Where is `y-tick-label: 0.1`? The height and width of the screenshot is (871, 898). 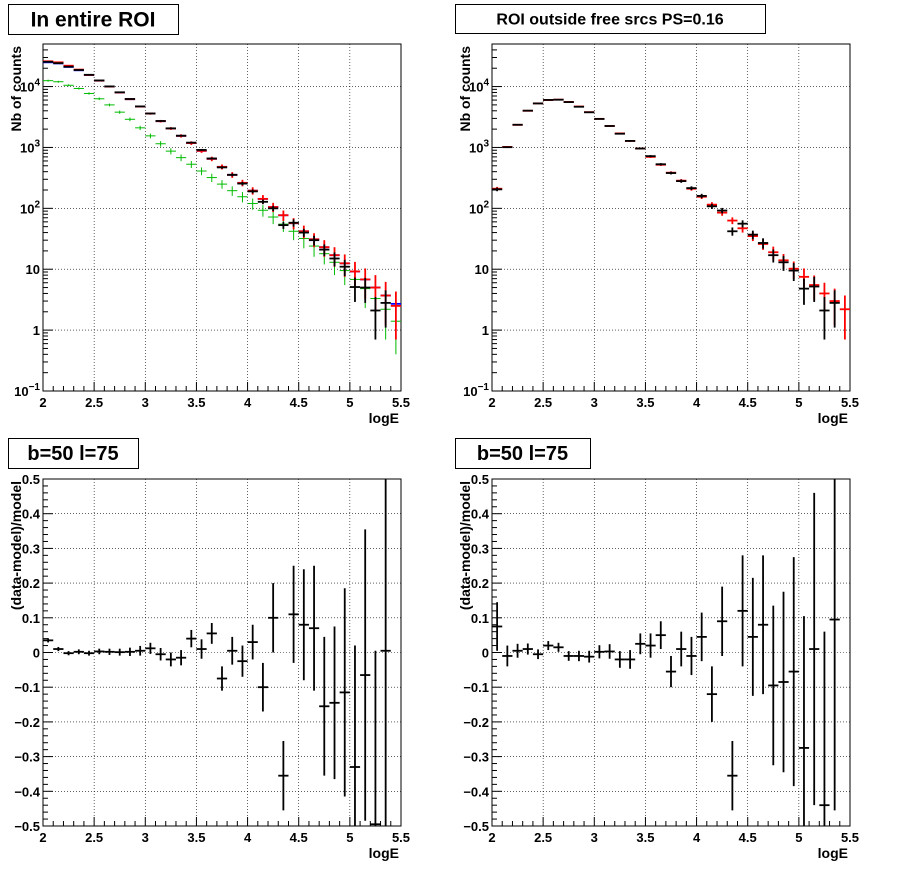
y-tick-label: 0.1 is located at coordinates (480, 618).